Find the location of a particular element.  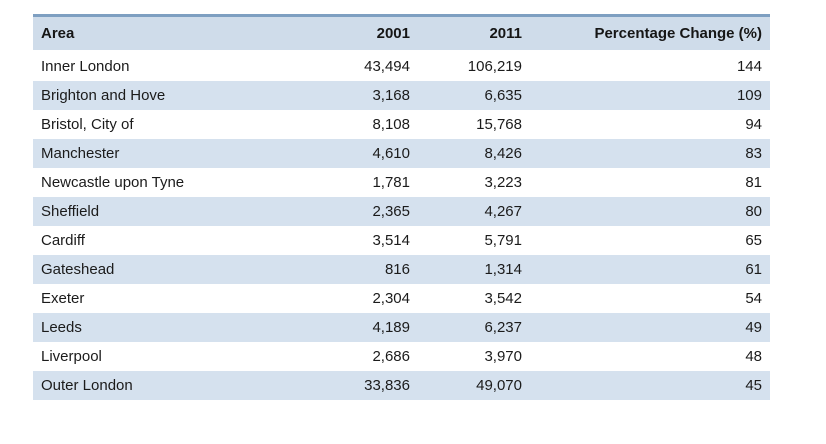

cell-percentage-change: 48 is located at coordinates (753, 356).